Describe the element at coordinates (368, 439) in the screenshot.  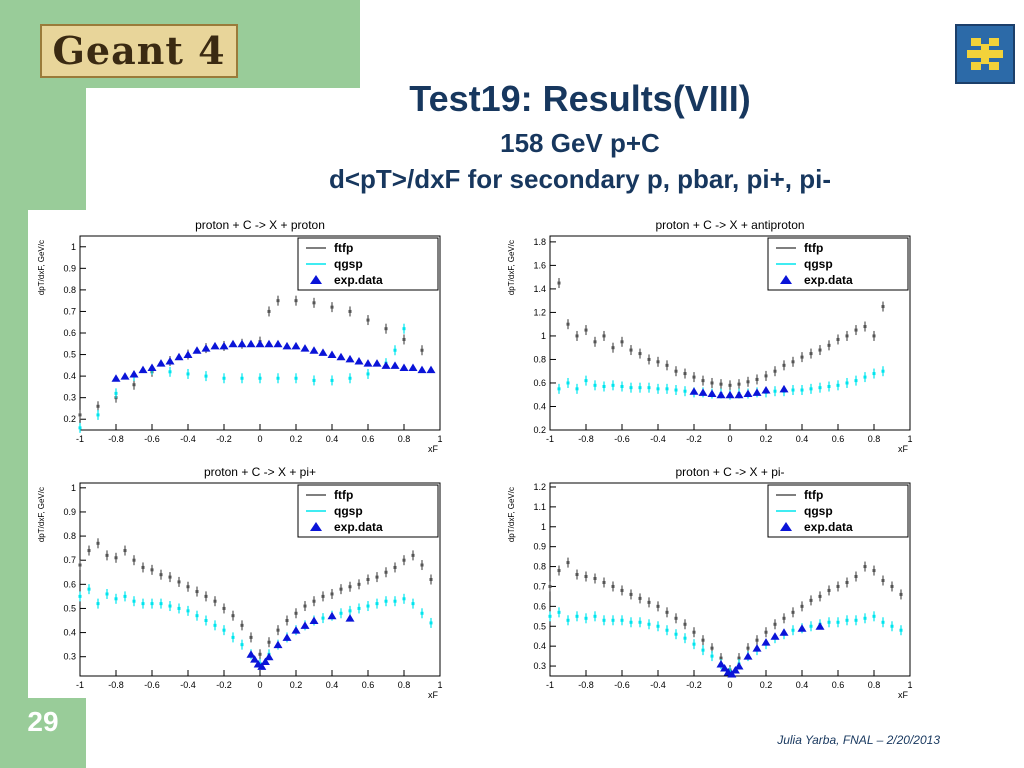
I see `x-tick-label: 0.6` at that location.